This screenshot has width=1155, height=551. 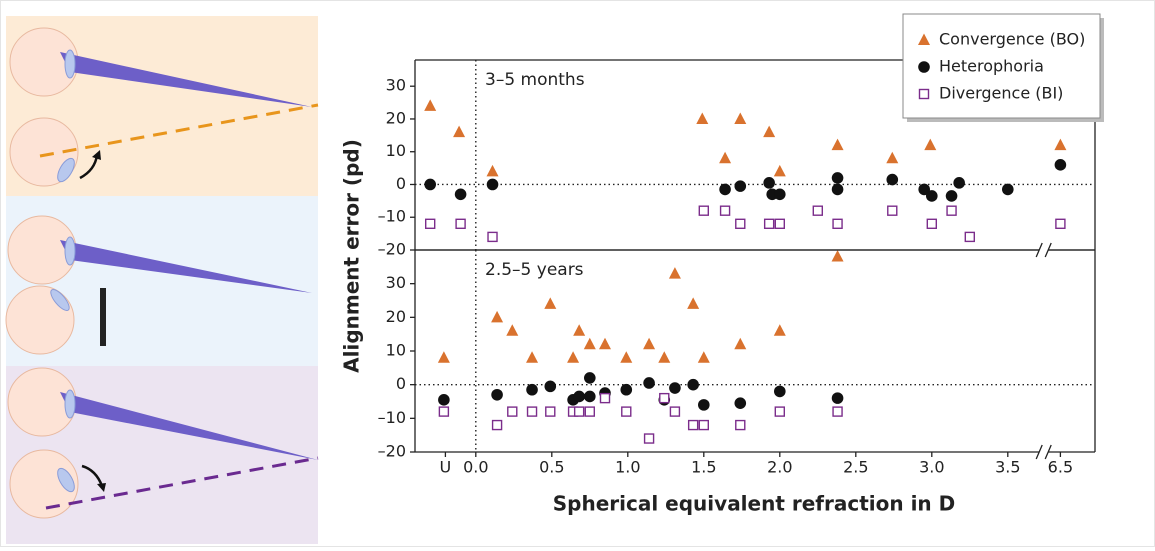 I want to click on y-tick-label: 0, so click(x=401, y=183).